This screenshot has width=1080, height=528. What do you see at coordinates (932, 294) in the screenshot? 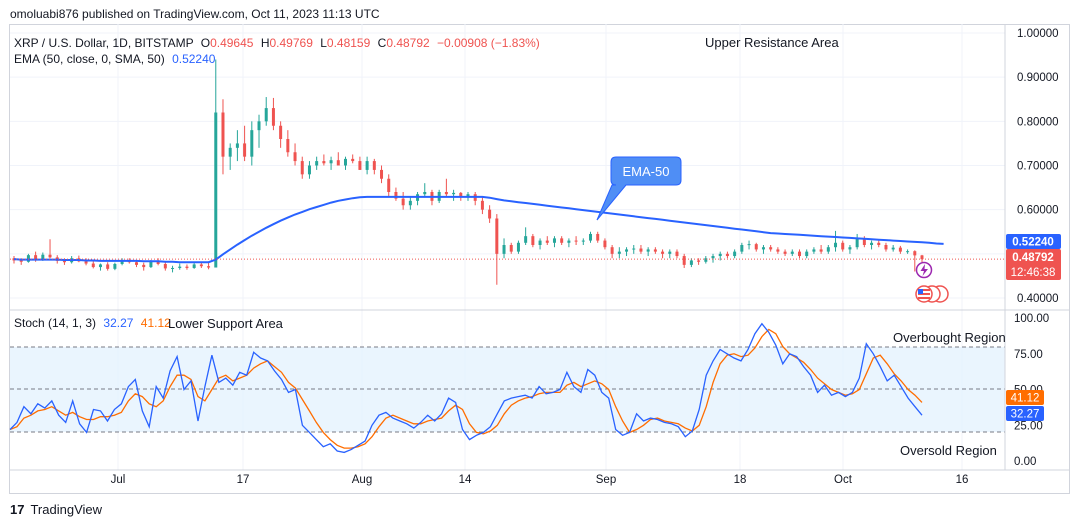
I see `us-flag-event-icons` at bounding box center [932, 294].